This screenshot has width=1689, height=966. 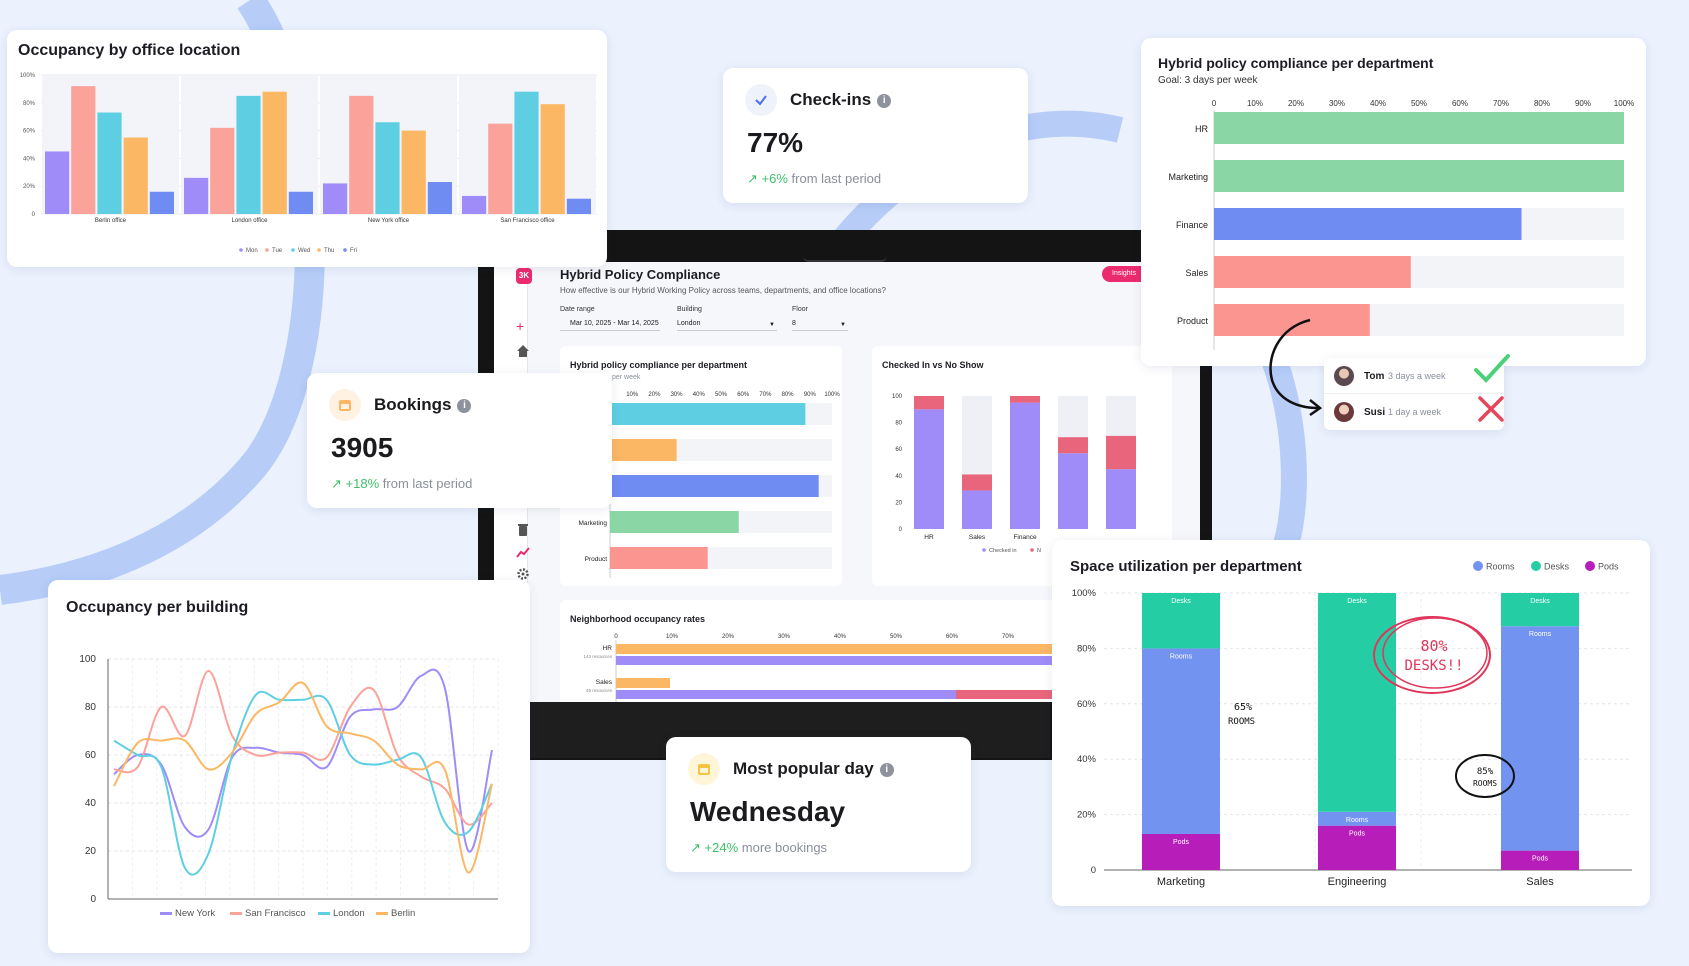 I want to click on kpi-value: Wednesday, so click(x=768, y=811).